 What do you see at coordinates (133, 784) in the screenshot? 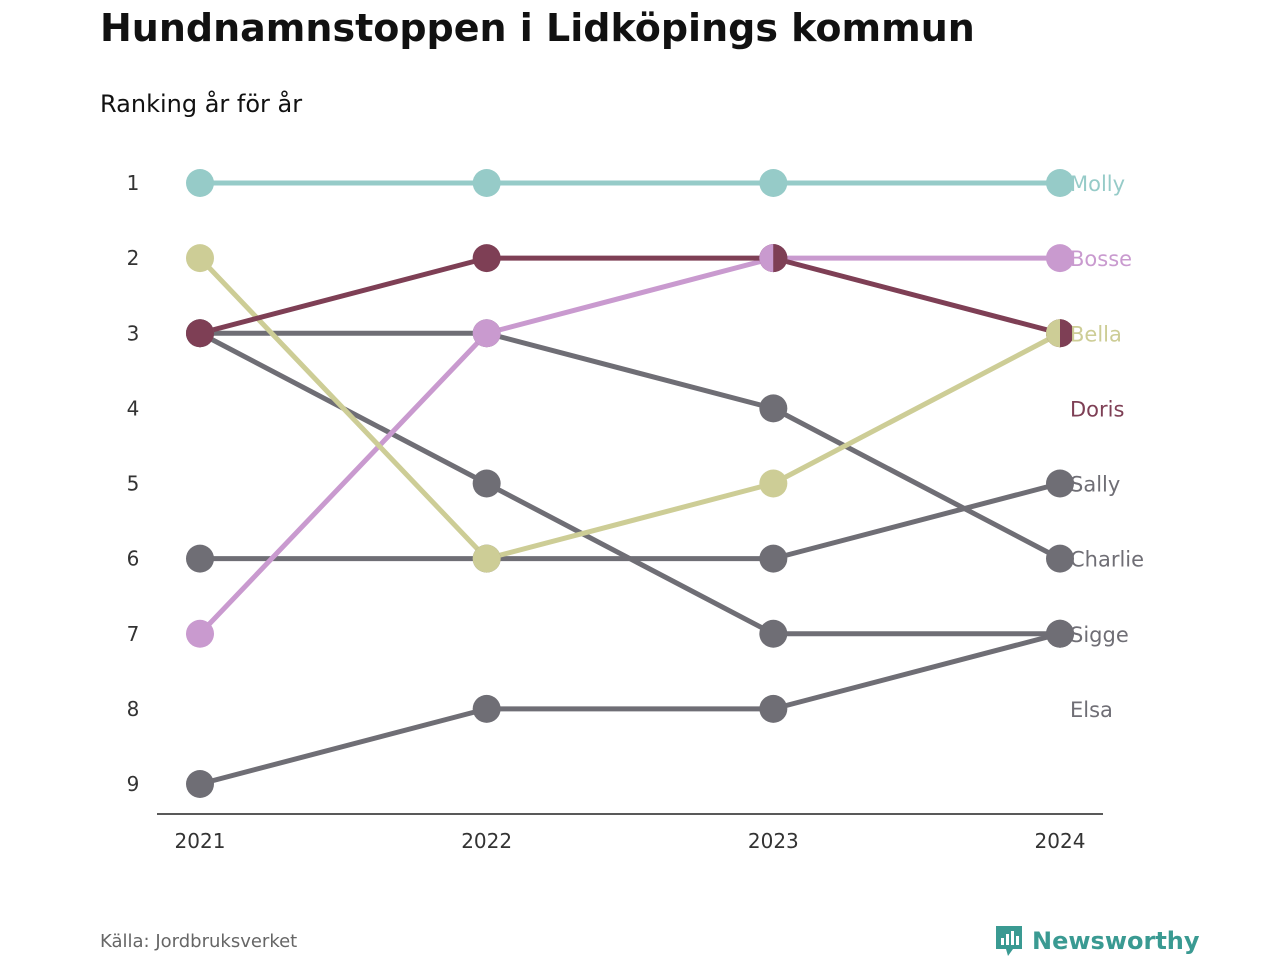
I see `y-tick-label: 9` at bounding box center [133, 784].